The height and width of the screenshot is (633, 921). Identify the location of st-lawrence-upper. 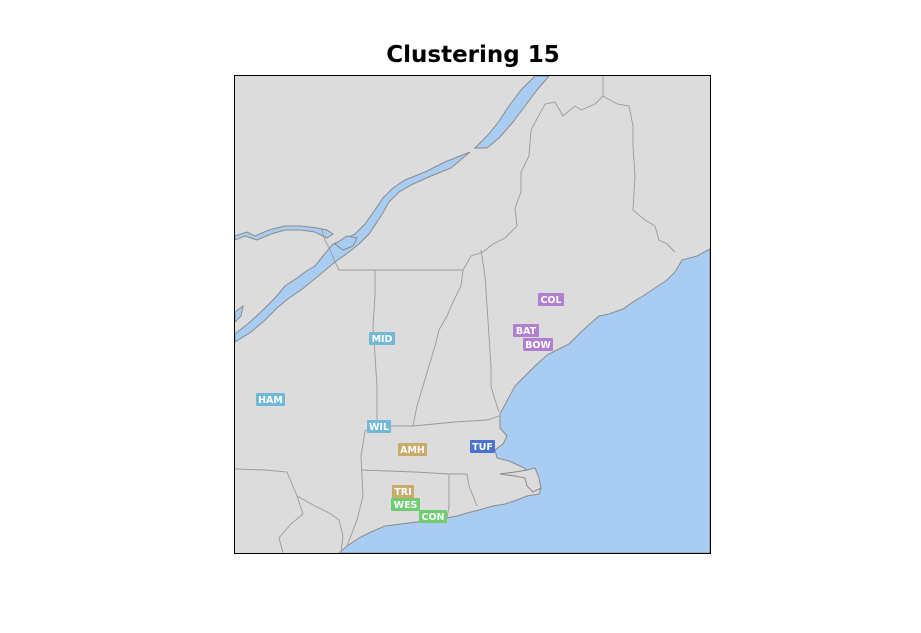
(353, 247).